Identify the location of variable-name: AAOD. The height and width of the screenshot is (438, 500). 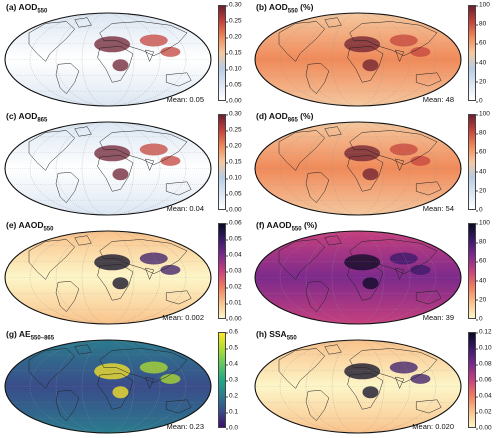
(279, 225).